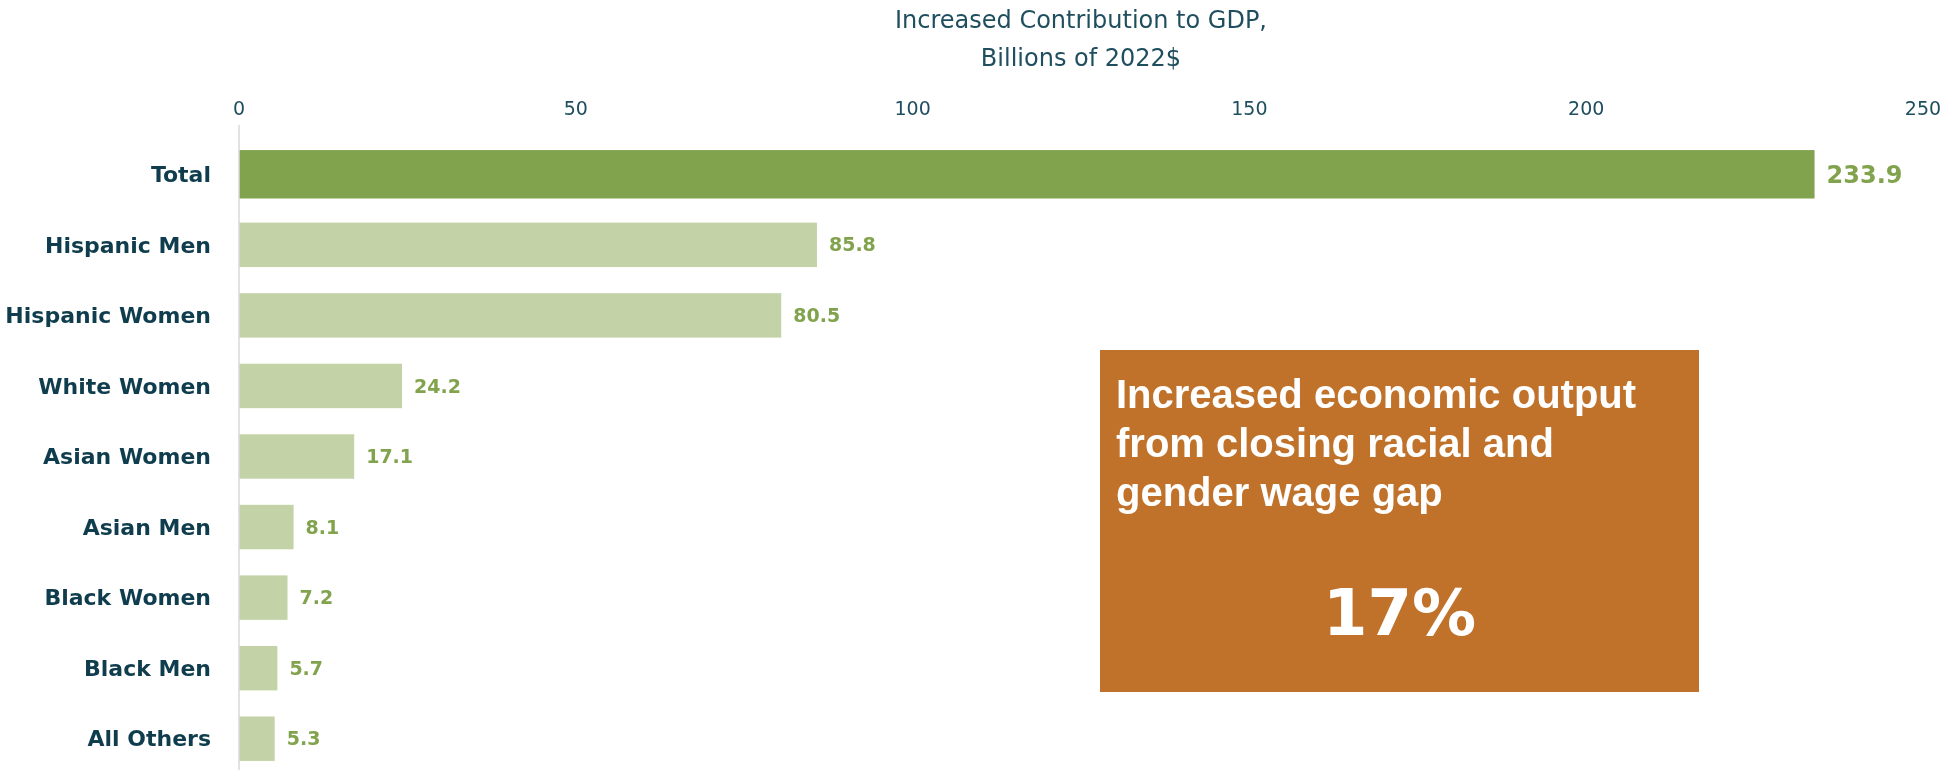 Image resolution: width=1944 pixels, height=770 pixels. What do you see at coordinates (127, 457) in the screenshot?
I see `y-tick-label: Asian Women` at bounding box center [127, 457].